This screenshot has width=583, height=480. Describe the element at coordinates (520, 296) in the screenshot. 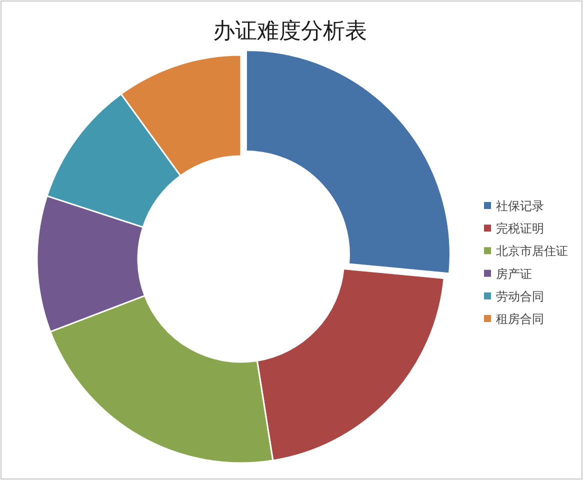

I see `legend-label: 劳动合同` at that location.